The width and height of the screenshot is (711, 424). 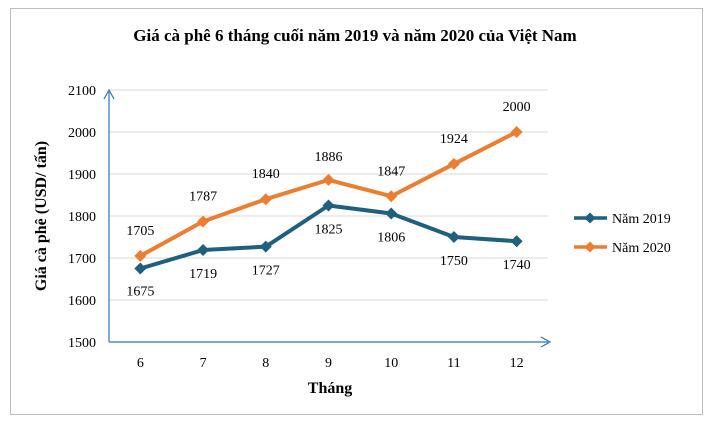 I want to click on data-label: 1705, so click(x=140, y=231).